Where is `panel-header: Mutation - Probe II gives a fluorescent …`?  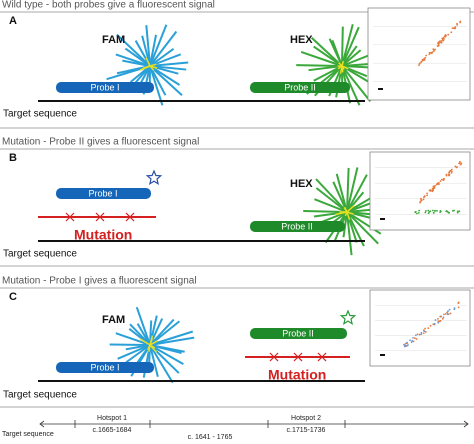
panel-header: Mutation - Probe II gives a fluorescent … is located at coordinates (100, 142).